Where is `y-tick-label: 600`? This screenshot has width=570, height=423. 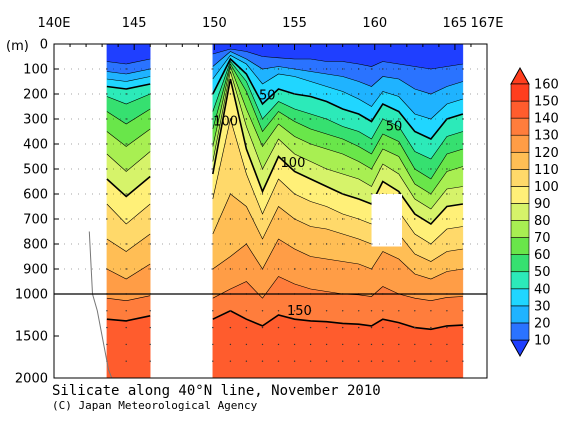 y-tick-label: 600 is located at coordinates (35, 195).